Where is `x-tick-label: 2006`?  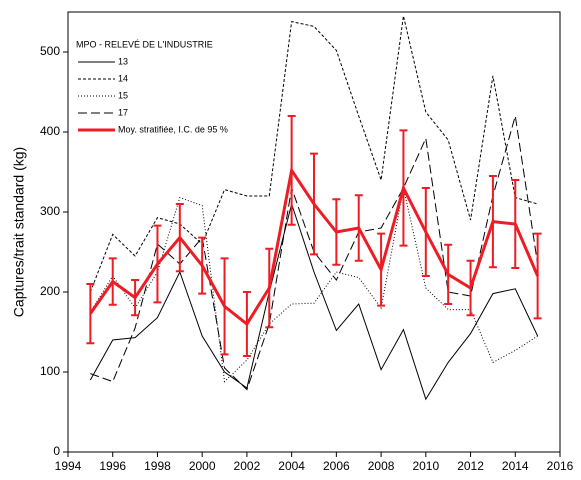 x-tick-label: 2006 is located at coordinates (336, 466).